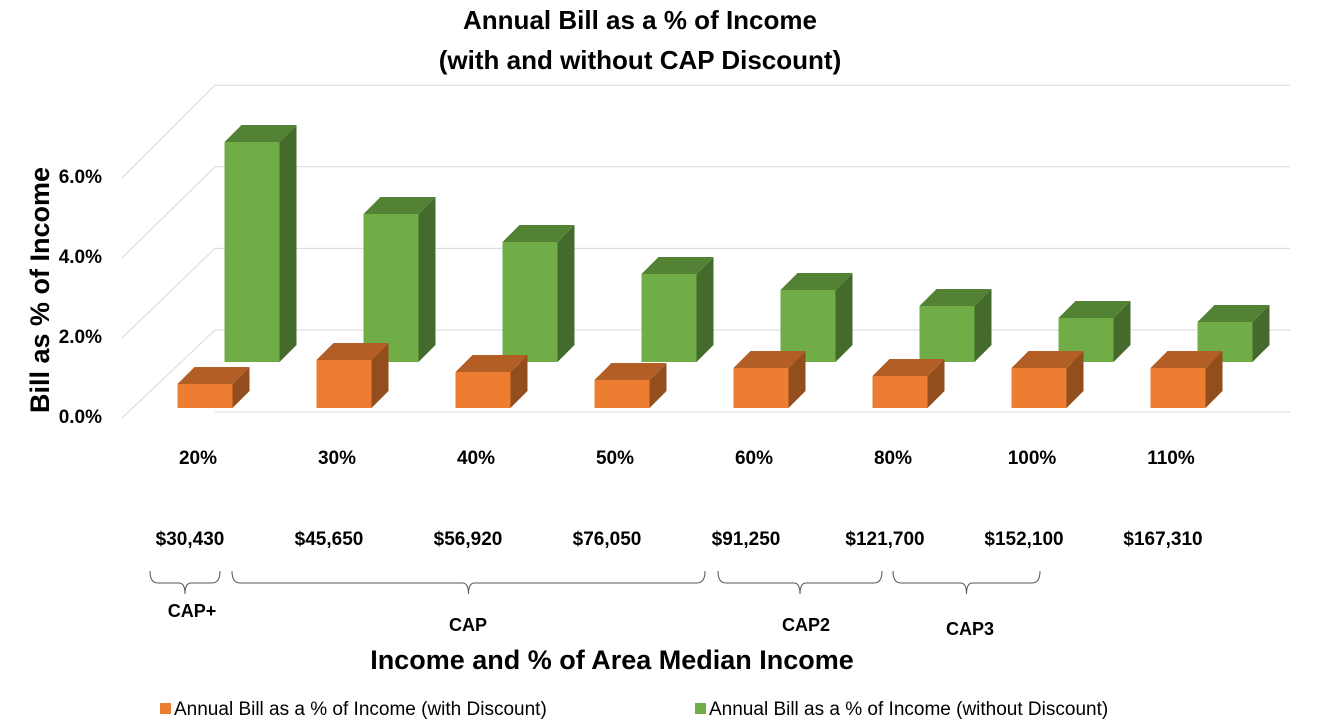  Describe the element at coordinates (337, 458) in the screenshot. I see `x-tick-label: 30%` at that location.